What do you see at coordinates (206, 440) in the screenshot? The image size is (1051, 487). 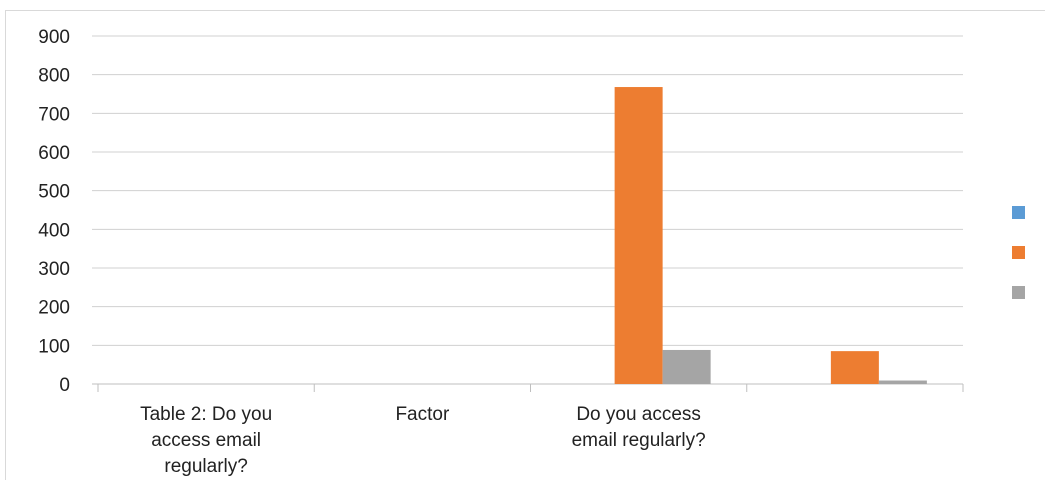 I see `x-category-label: Table 2: Do you access email regularly?` at bounding box center [206, 440].